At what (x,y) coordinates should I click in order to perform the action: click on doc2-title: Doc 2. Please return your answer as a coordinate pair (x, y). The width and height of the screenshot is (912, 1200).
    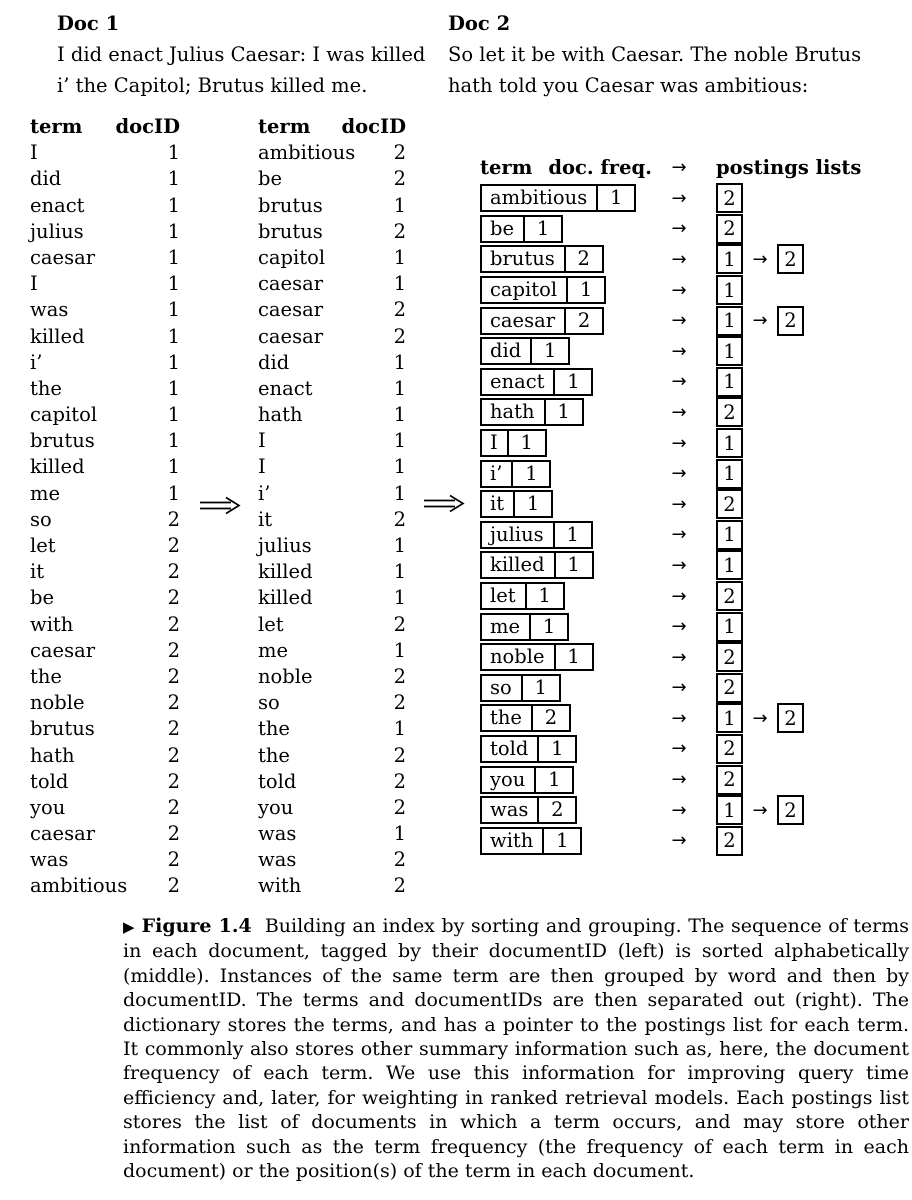
    Looking at the image, I should click on (479, 23).